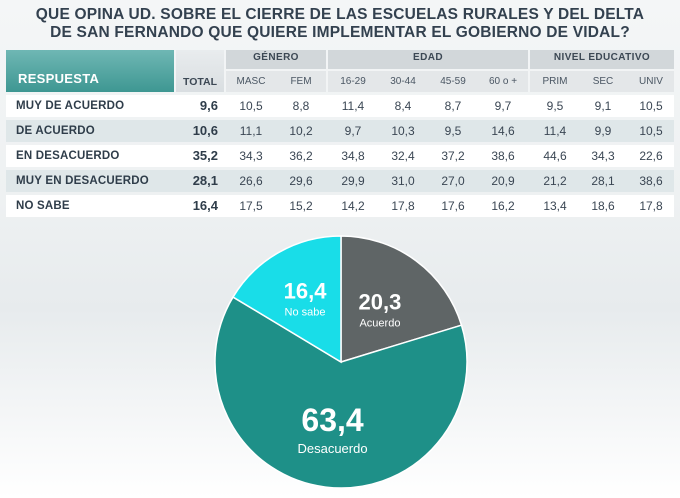 The height and width of the screenshot is (498, 680). Describe the element at coordinates (453, 156) in the screenshot. I see `table-cell: 37,2` at that location.